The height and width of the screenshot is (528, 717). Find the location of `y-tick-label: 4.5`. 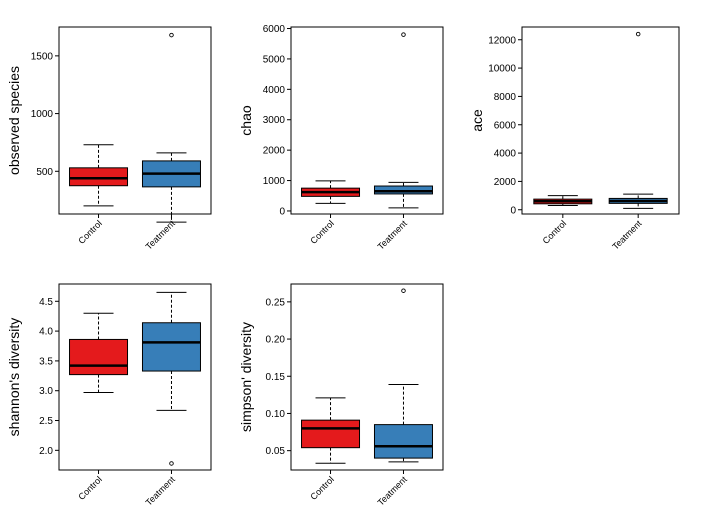

y-tick-label: 4.5 is located at coordinates (46, 302).